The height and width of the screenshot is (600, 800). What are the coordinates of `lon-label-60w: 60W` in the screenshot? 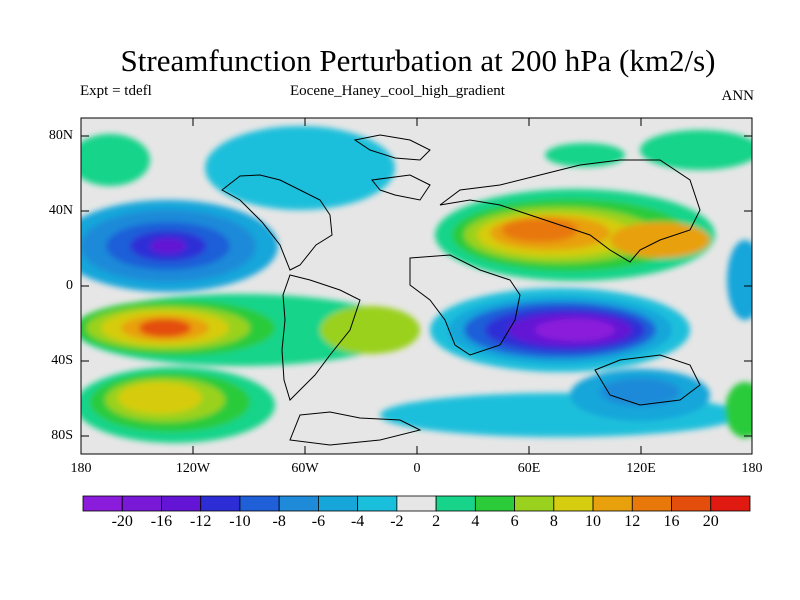 It's located at (305, 468).